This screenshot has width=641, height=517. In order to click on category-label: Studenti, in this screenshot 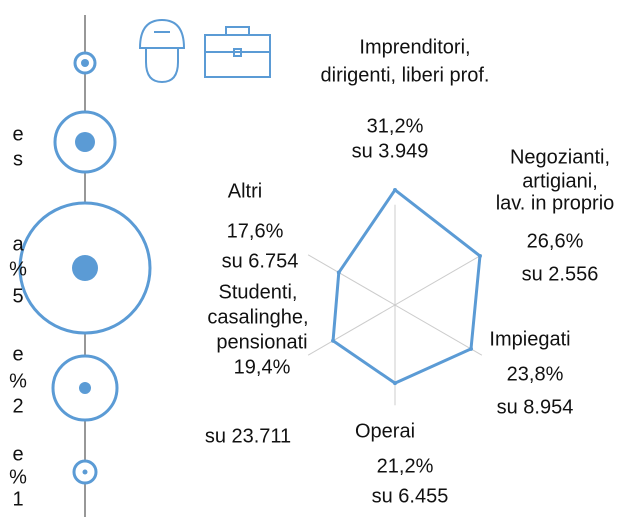, I will do `click(258, 292)`.